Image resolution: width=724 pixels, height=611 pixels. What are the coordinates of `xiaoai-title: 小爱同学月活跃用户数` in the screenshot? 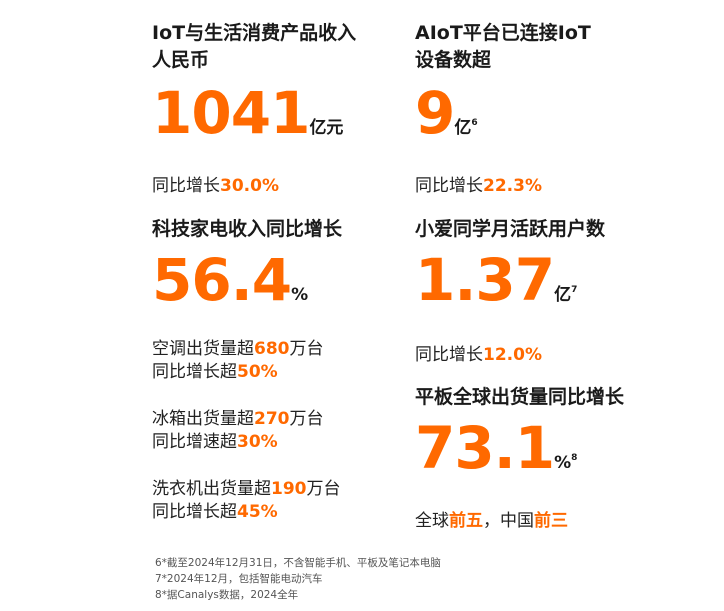 It's located at (510, 229).